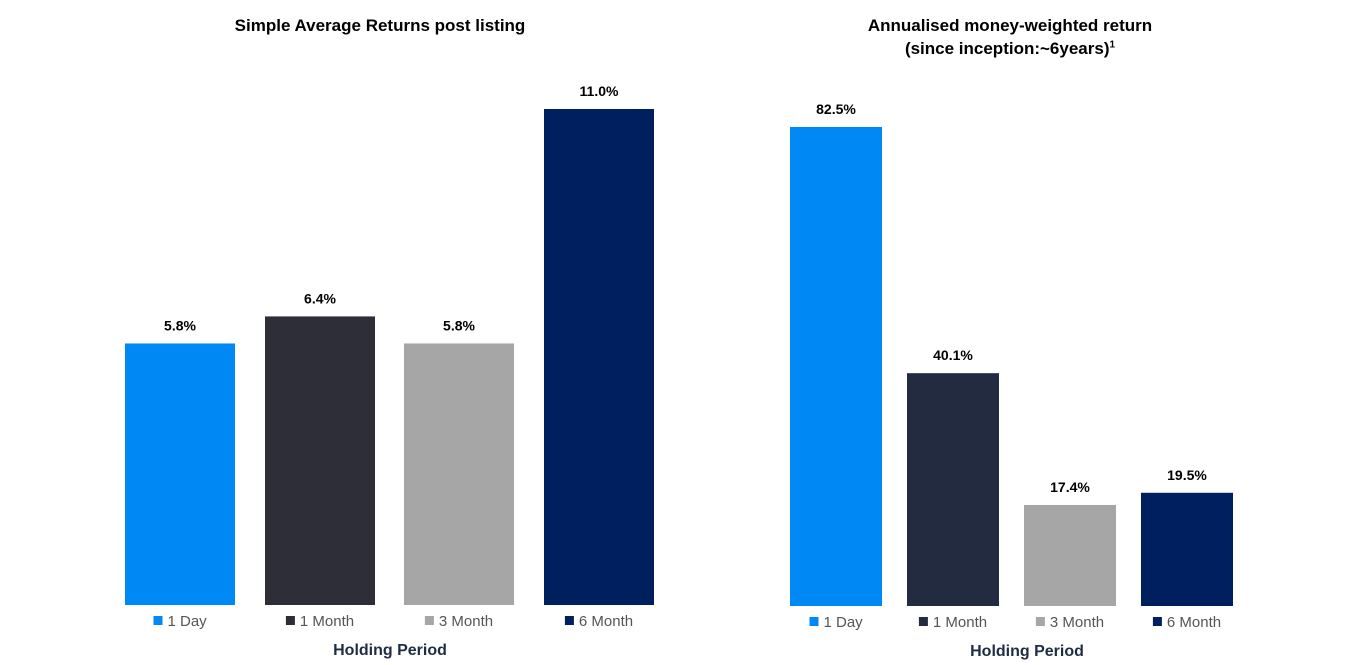 The width and height of the screenshot is (1347, 665). What do you see at coordinates (1112, 45) in the screenshot?
I see `footnote-marker: 1` at bounding box center [1112, 45].